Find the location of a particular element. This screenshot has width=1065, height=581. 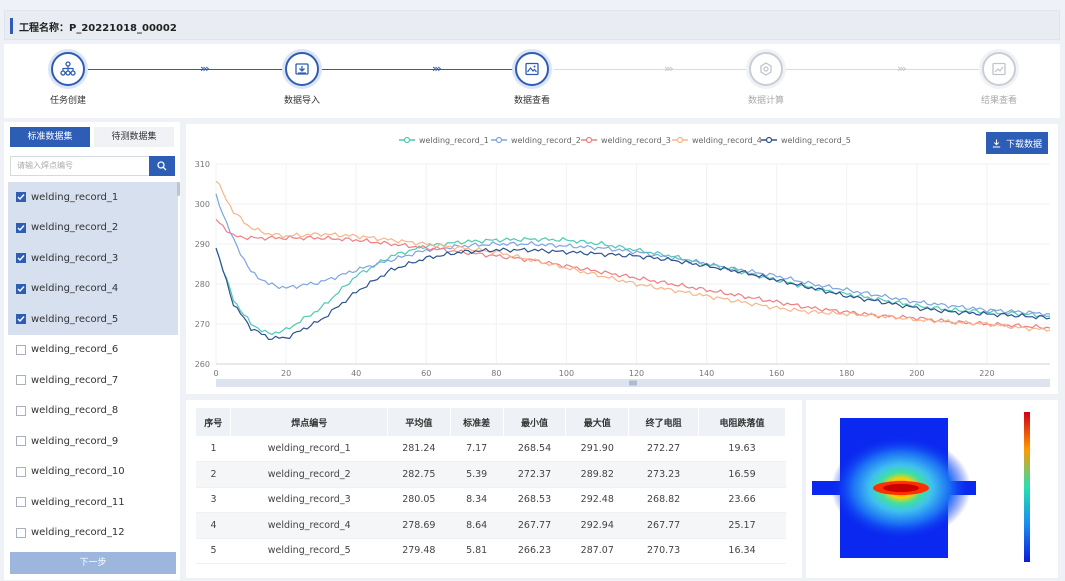

column-header: 序号 is located at coordinates (214, 422).